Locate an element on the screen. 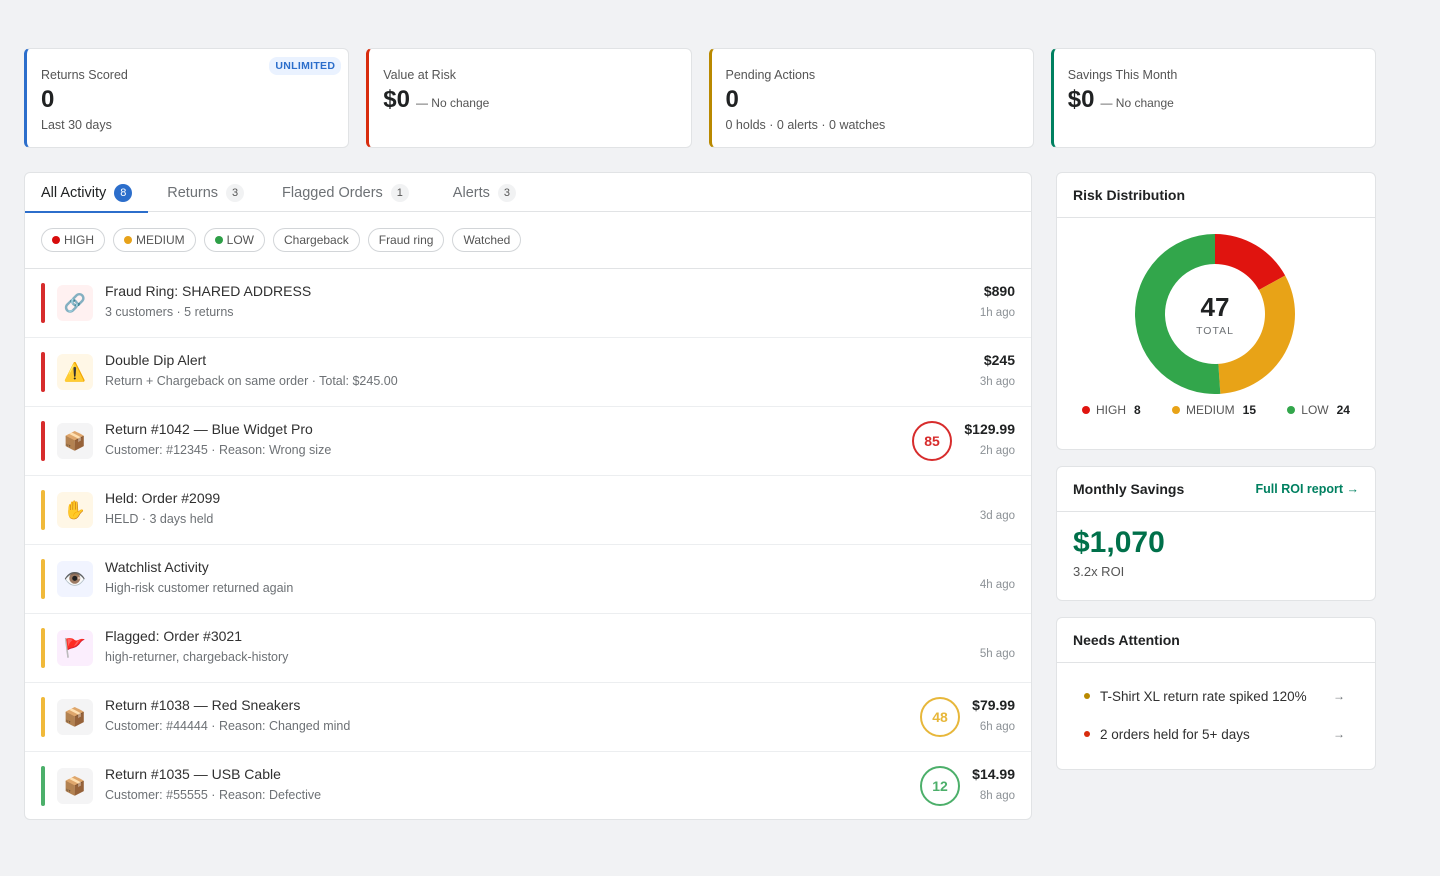  activity-meta: $129.99 2h ago is located at coordinates (989, 439).